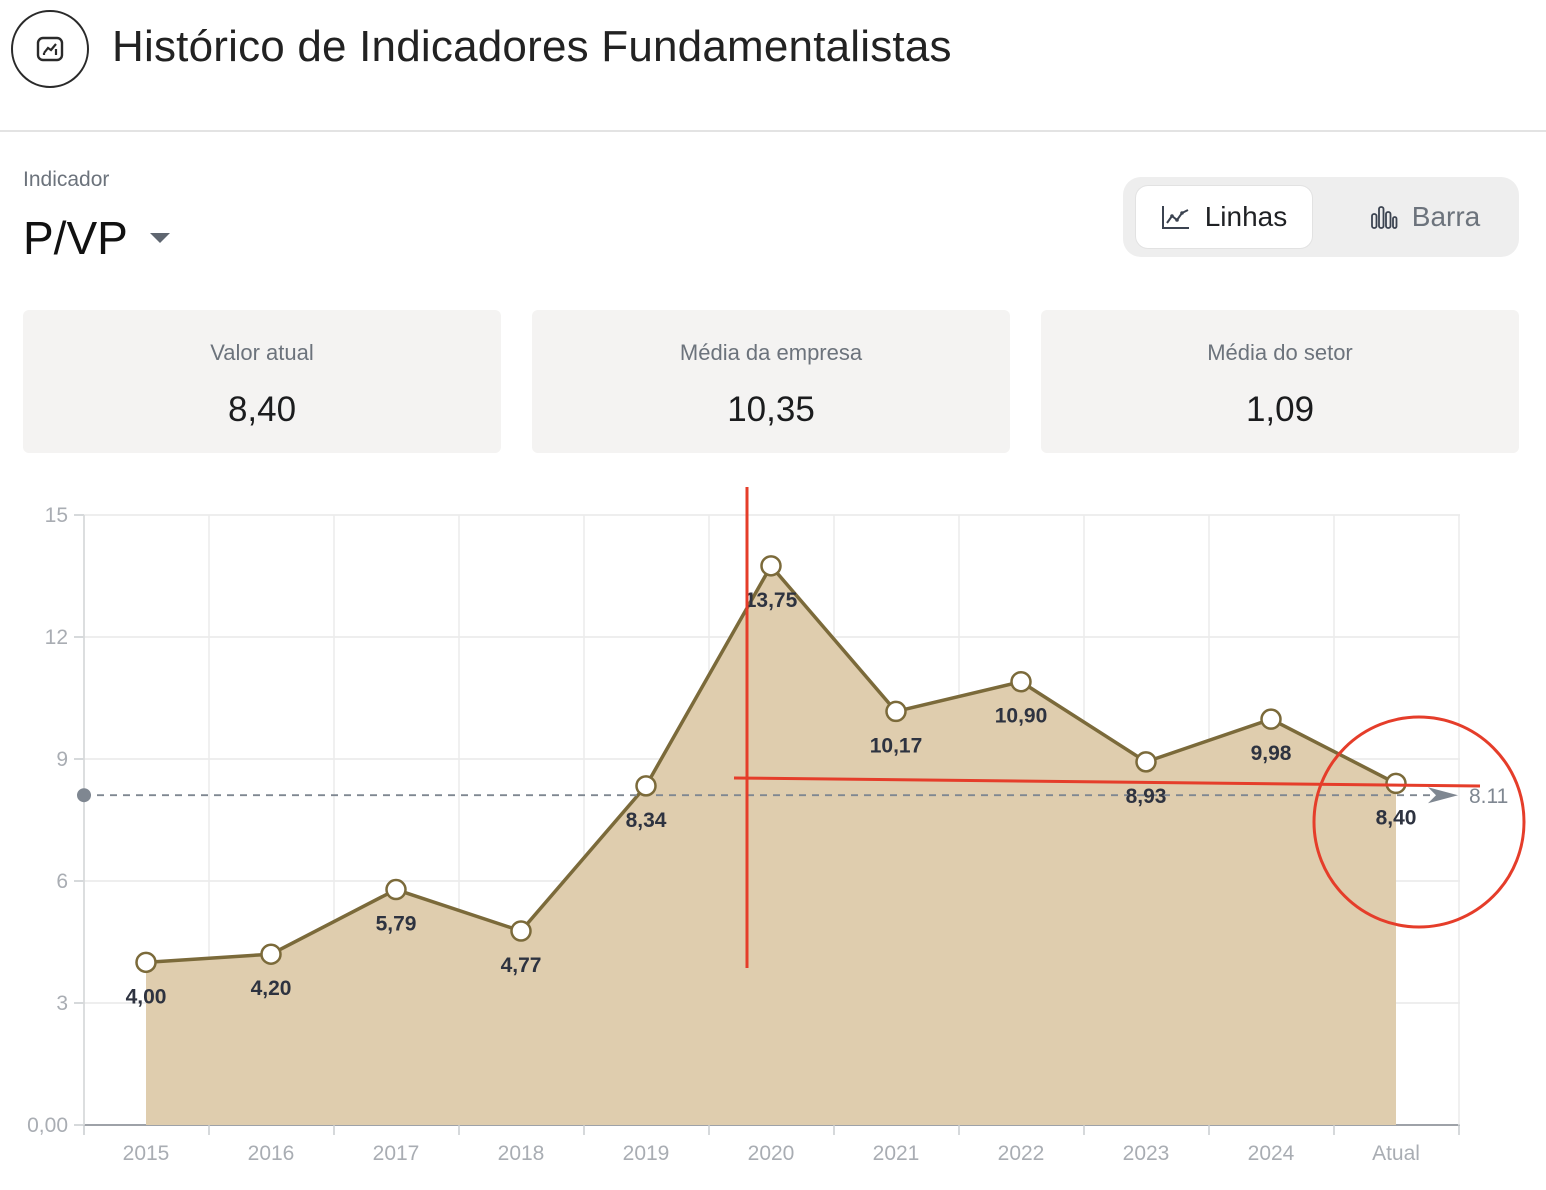  Describe the element at coordinates (1321, 217) in the screenshot. I see `view-toggle: Linhas Barra` at that location.